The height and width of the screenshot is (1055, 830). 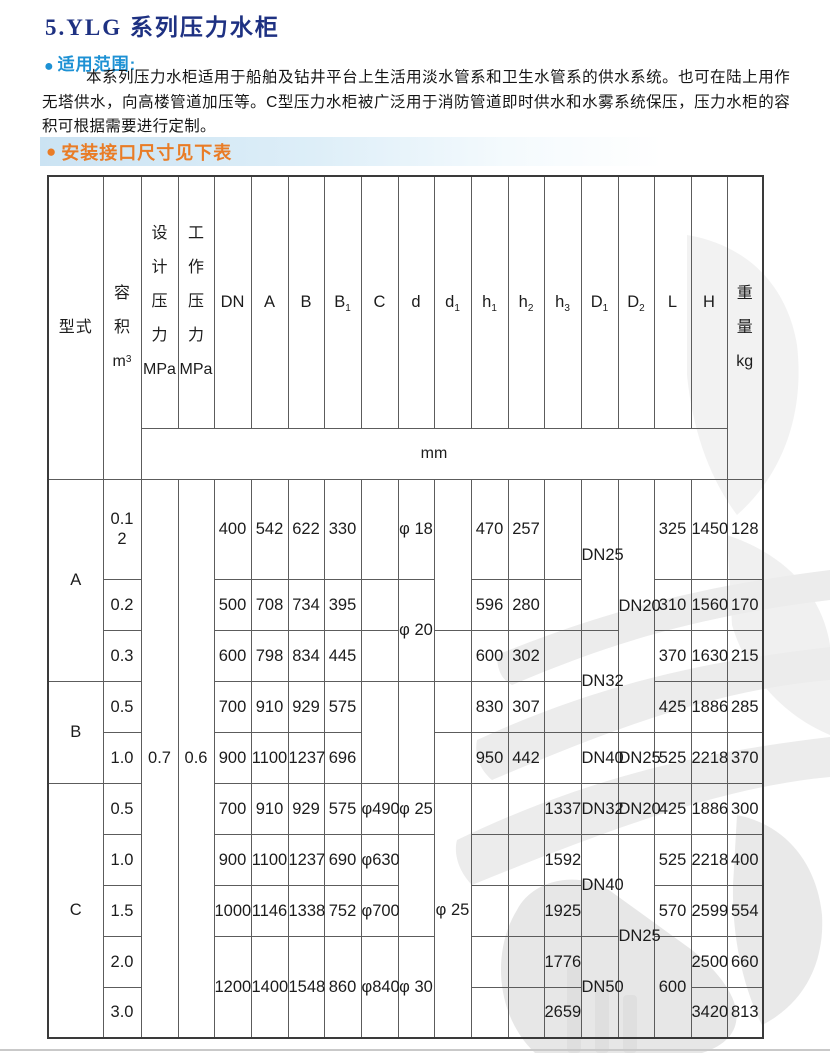 I want to click on col-header-volume: 容积 m3, so click(x=122, y=327).